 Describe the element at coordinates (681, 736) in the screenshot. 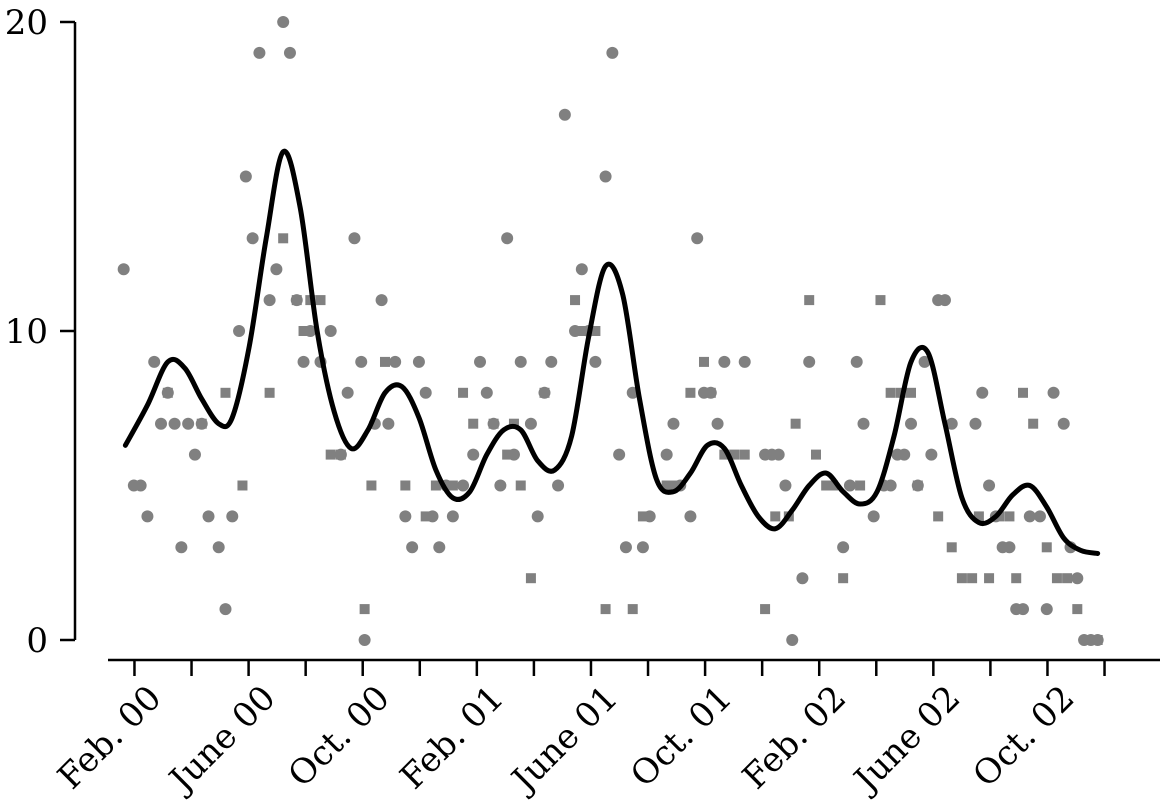

I see `x-tick-label: Oct. 01` at that location.